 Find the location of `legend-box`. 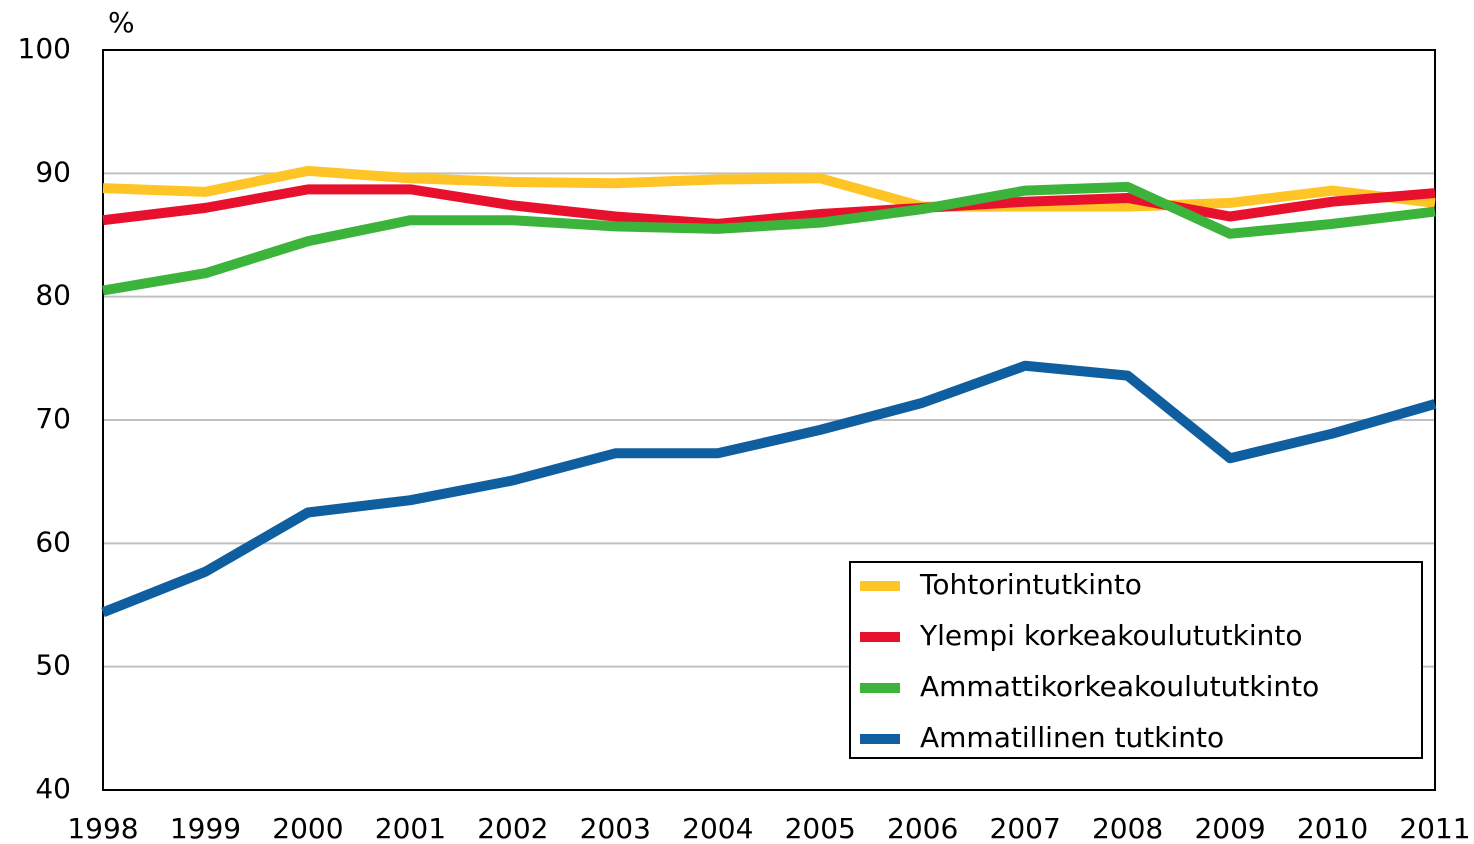

legend-box is located at coordinates (1136, 660).